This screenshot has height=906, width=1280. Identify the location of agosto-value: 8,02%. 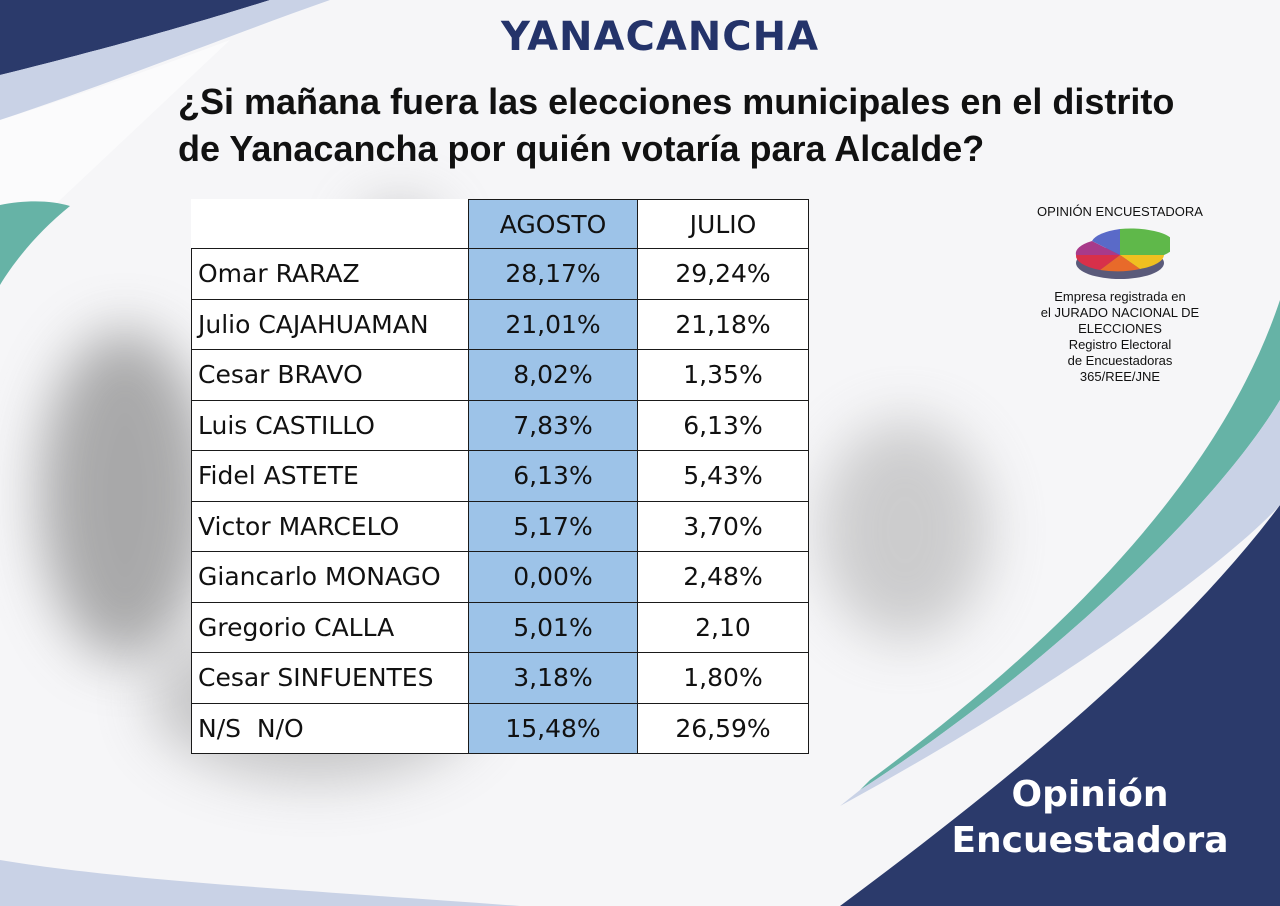
(553, 375).